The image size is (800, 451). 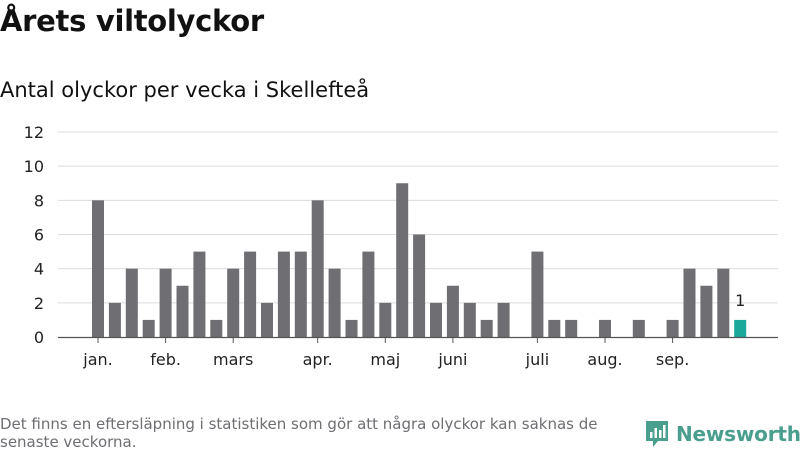 What do you see at coordinates (233, 359) in the screenshot?
I see `x-tick-label: mars` at bounding box center [233, 359].